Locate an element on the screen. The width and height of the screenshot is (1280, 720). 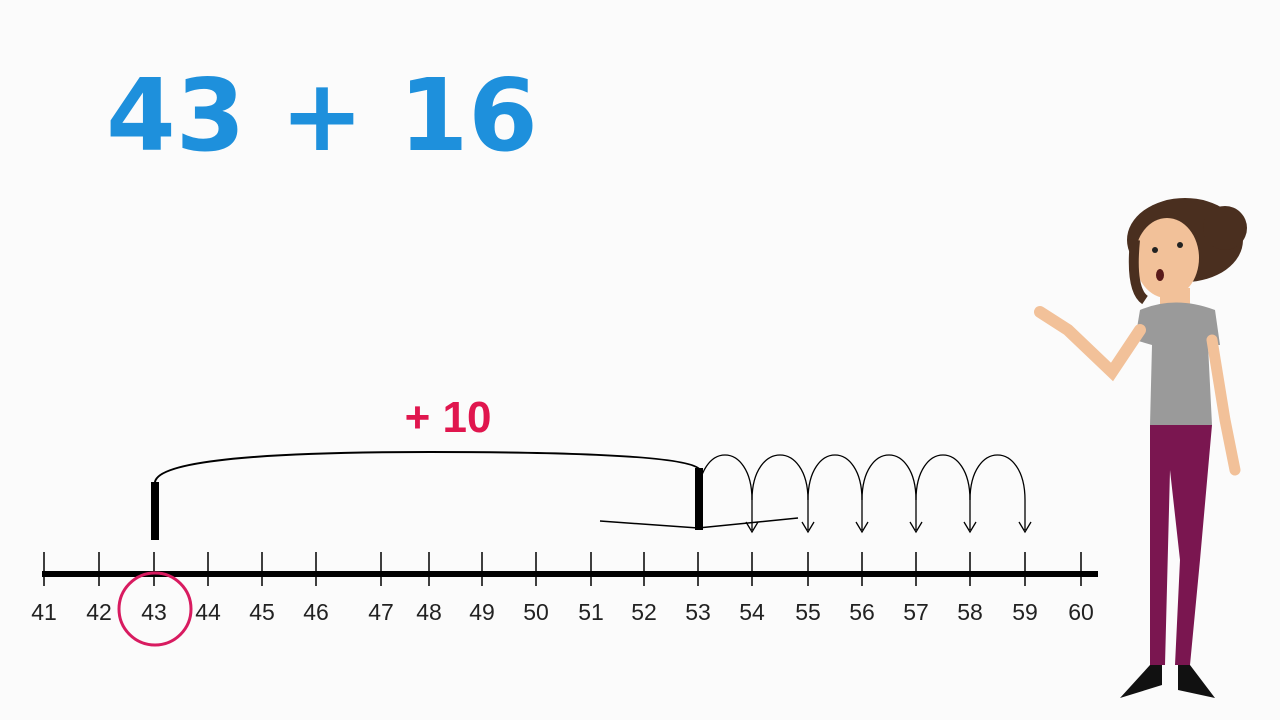
presenter is located at coordinates (1140, 448).